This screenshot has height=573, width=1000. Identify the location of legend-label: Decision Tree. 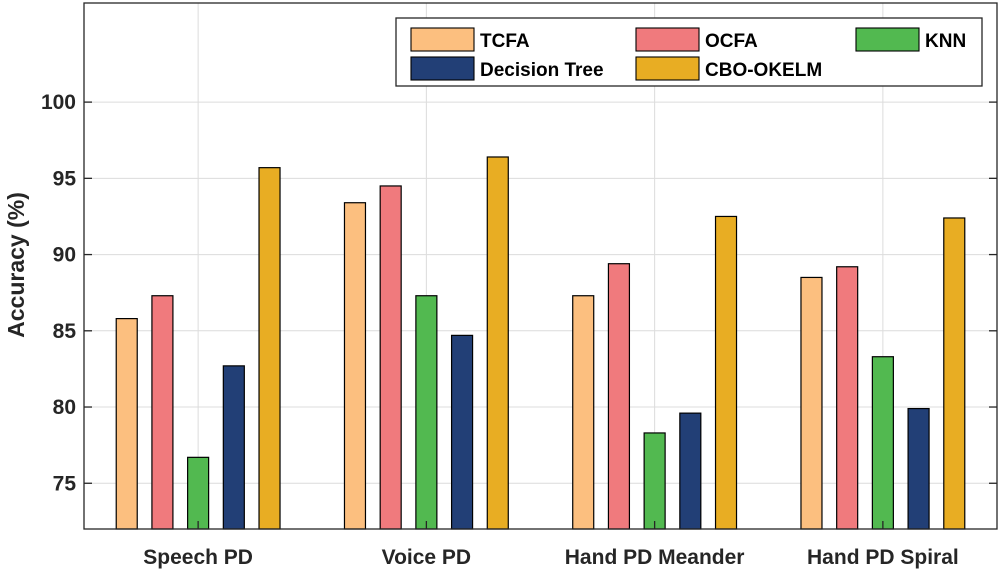
(542, 70).